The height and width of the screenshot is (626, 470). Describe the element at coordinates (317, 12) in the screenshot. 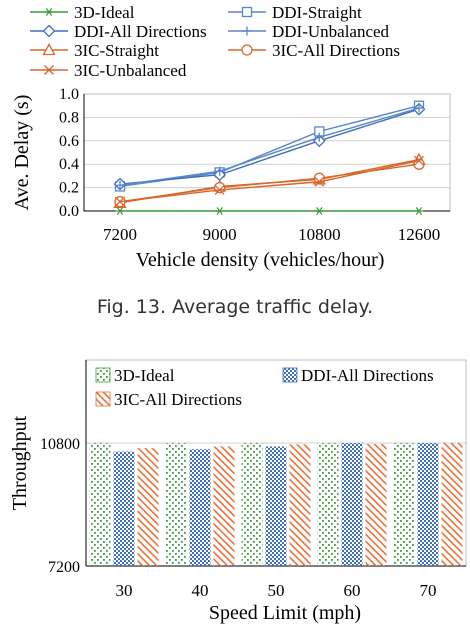

I see `legend-label: DDI-Straight` at that location.